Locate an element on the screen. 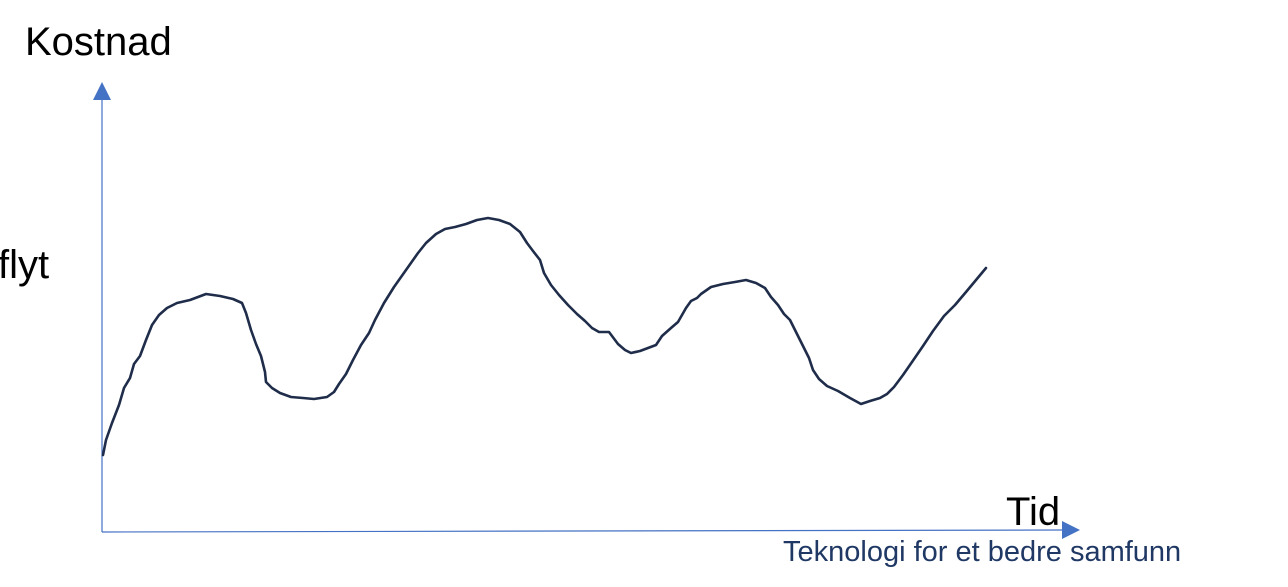 This screenshot has width=1288, height=587. footer-tagline: Teknologi for et bedre samfunn is located at coordinates (982, 552).